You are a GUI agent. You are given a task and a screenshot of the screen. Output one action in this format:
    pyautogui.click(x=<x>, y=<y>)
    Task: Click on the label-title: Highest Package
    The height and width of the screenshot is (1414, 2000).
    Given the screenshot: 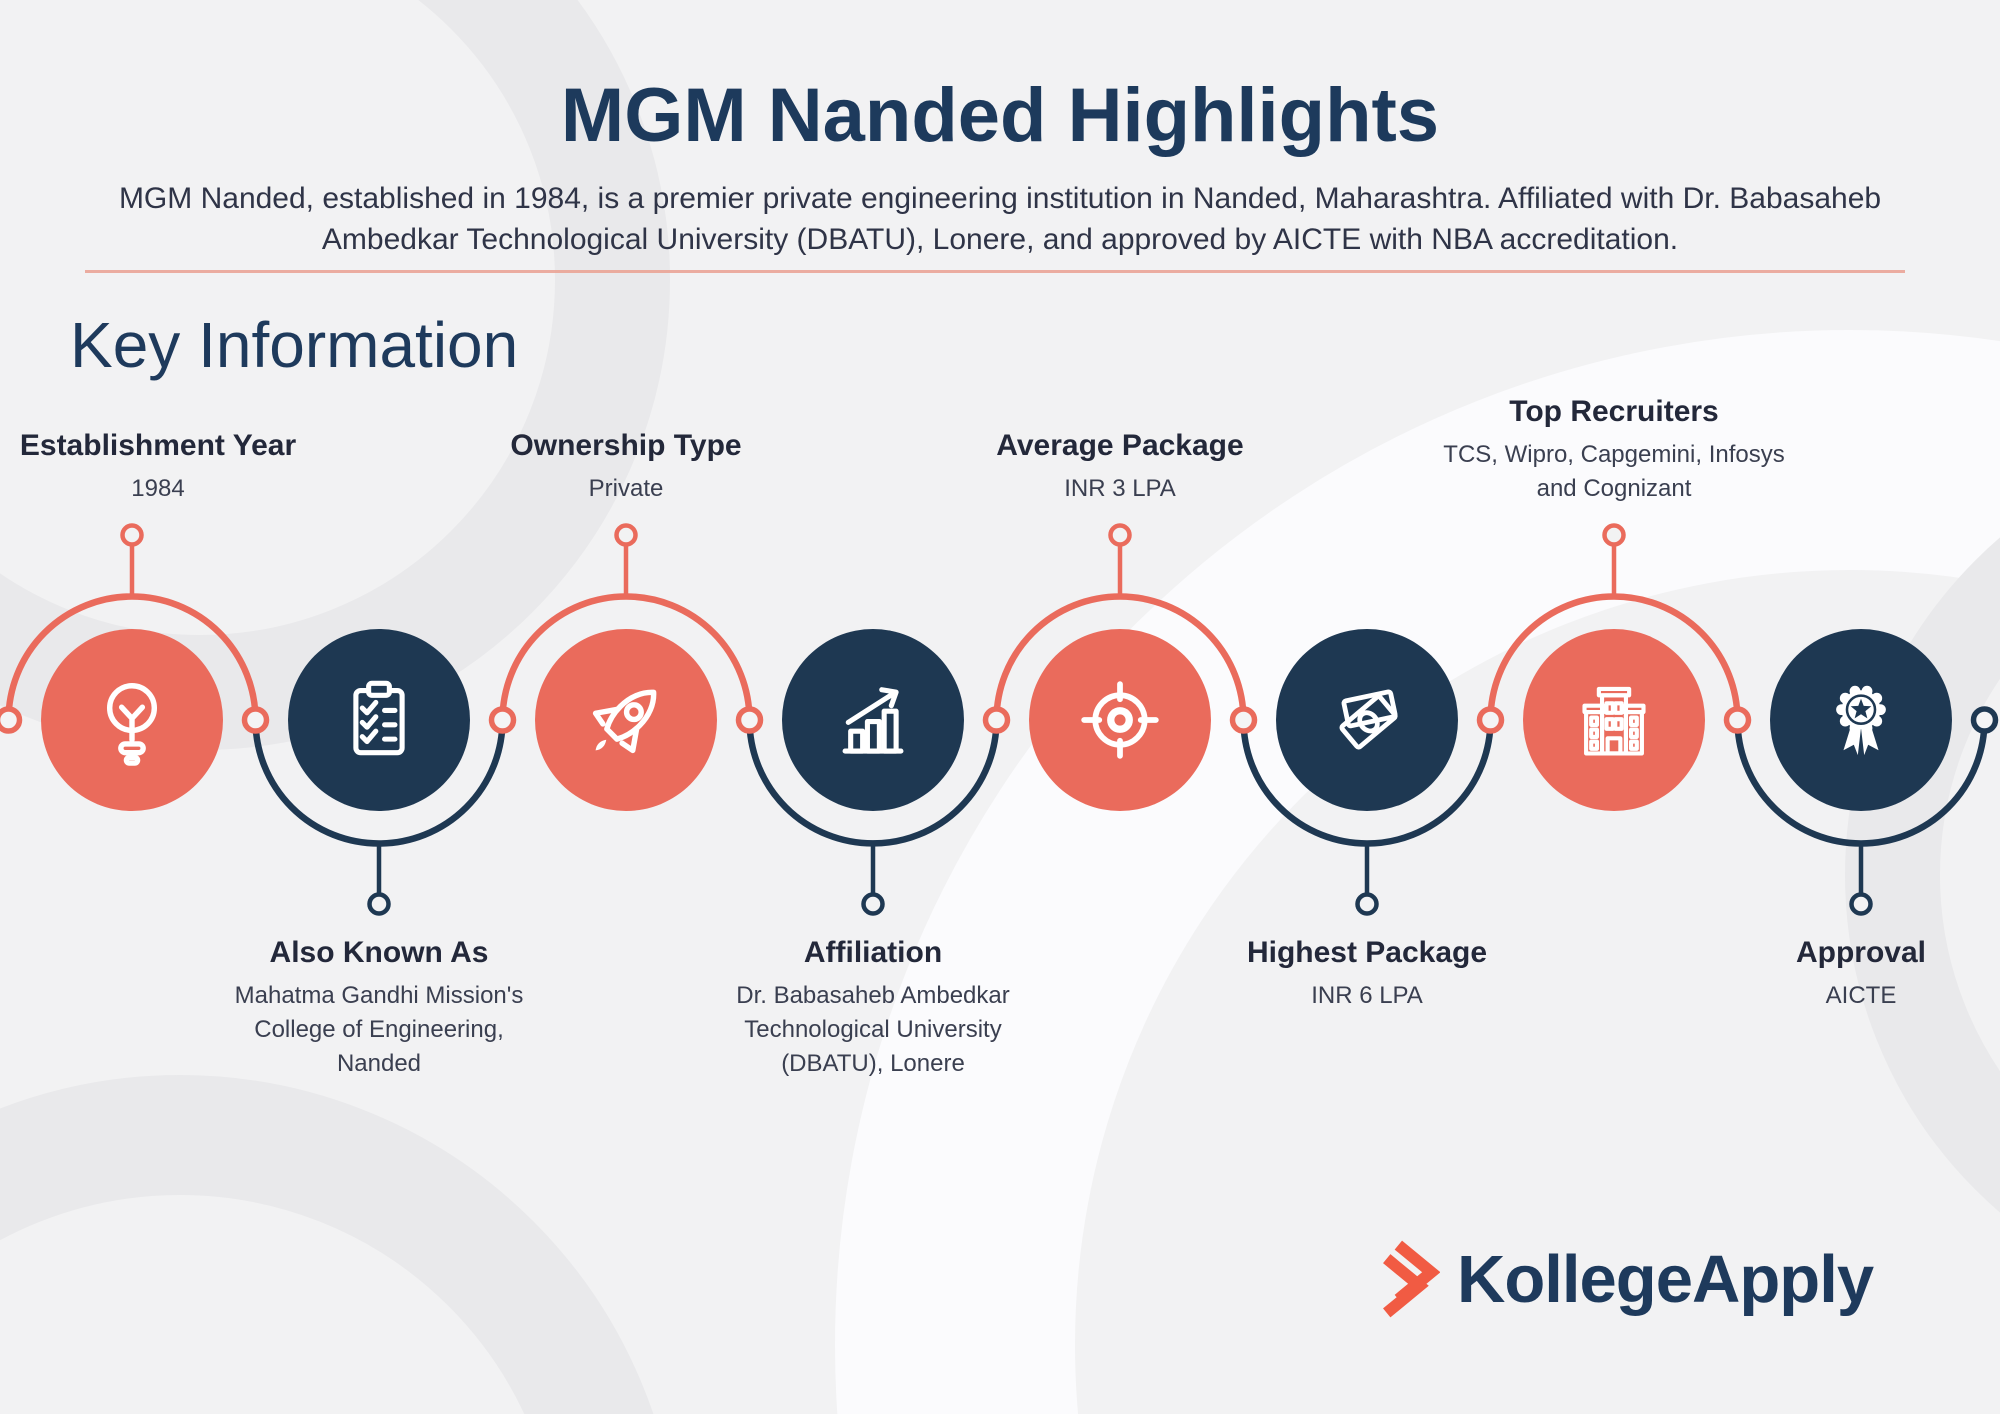 What is the action you would take?
    pyautogui.click(x=1367, y=952)
    